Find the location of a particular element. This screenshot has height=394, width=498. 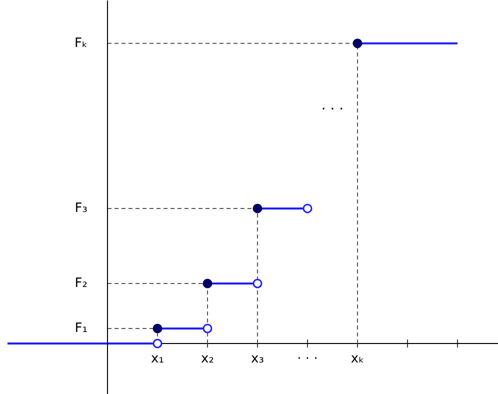

annotation: Fₖ is located at coordinates (81, 43).